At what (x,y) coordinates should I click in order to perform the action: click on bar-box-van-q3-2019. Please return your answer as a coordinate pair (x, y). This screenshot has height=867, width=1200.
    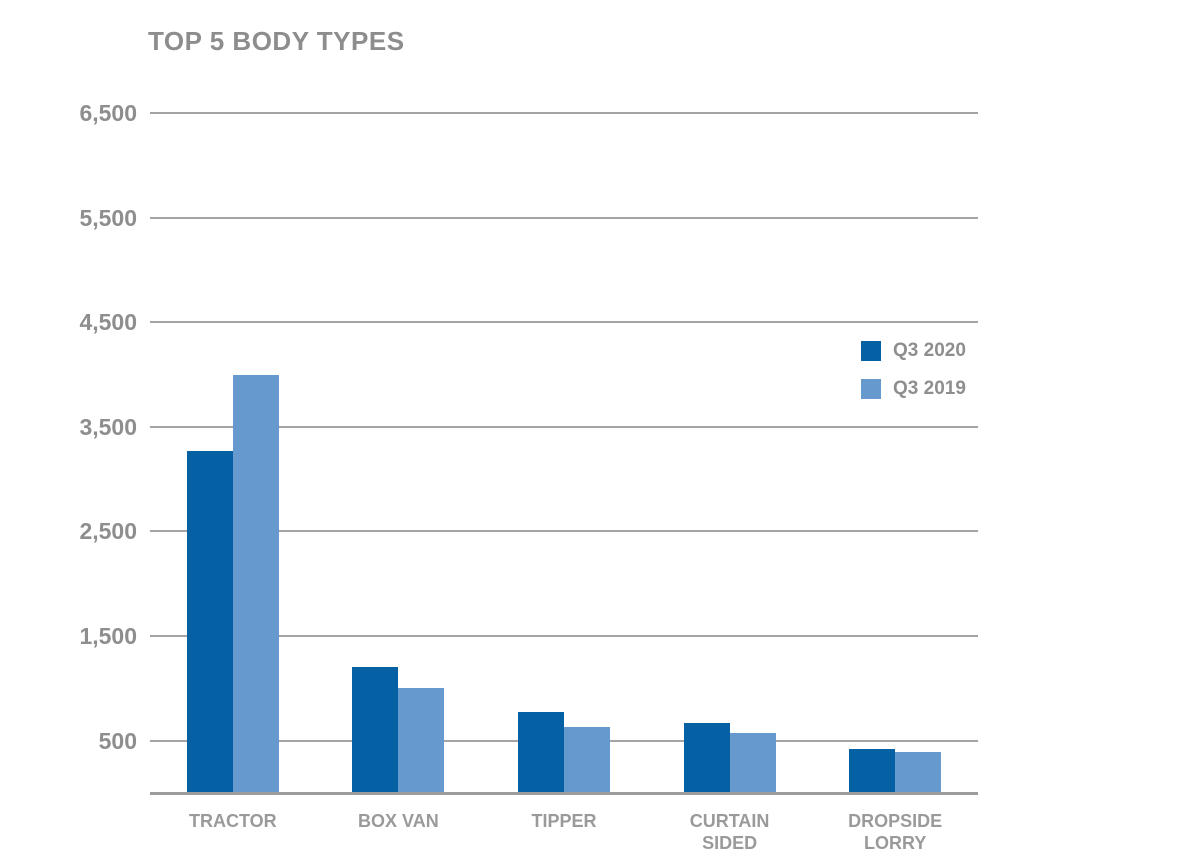
    Looking at the image, I should click on (421, 740).